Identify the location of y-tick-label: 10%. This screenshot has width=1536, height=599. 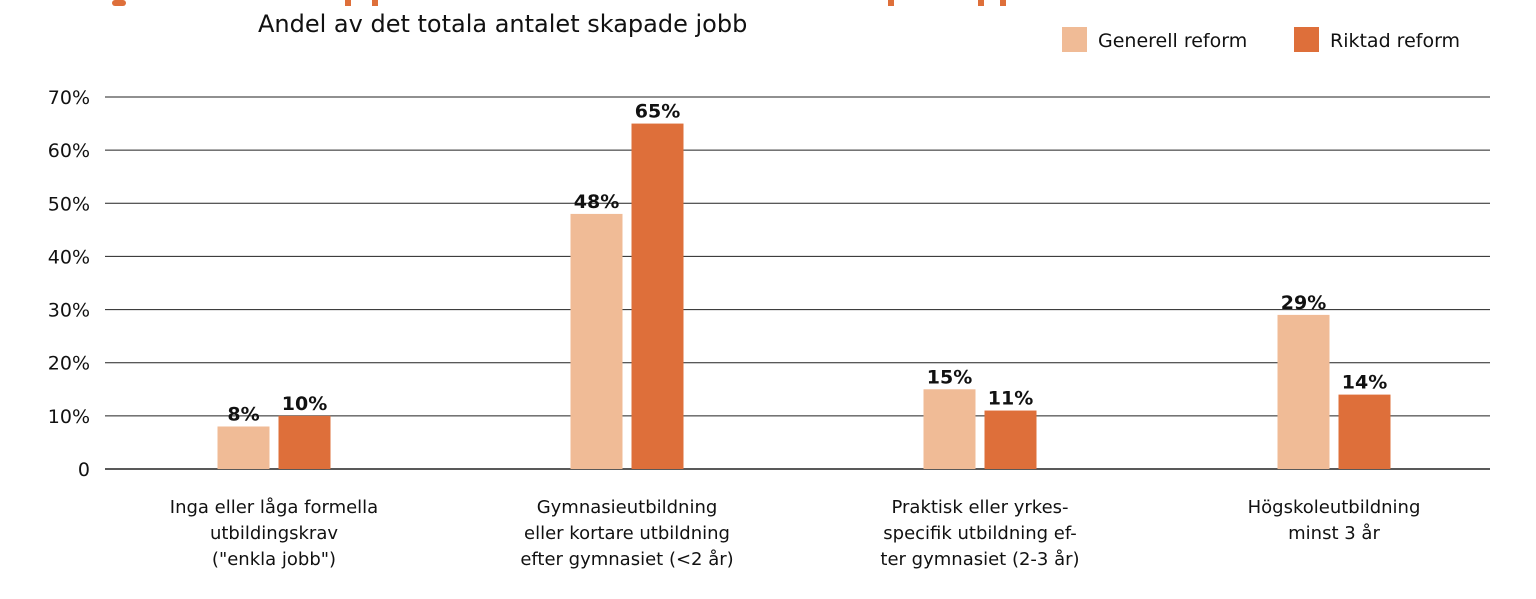
(69, 417).